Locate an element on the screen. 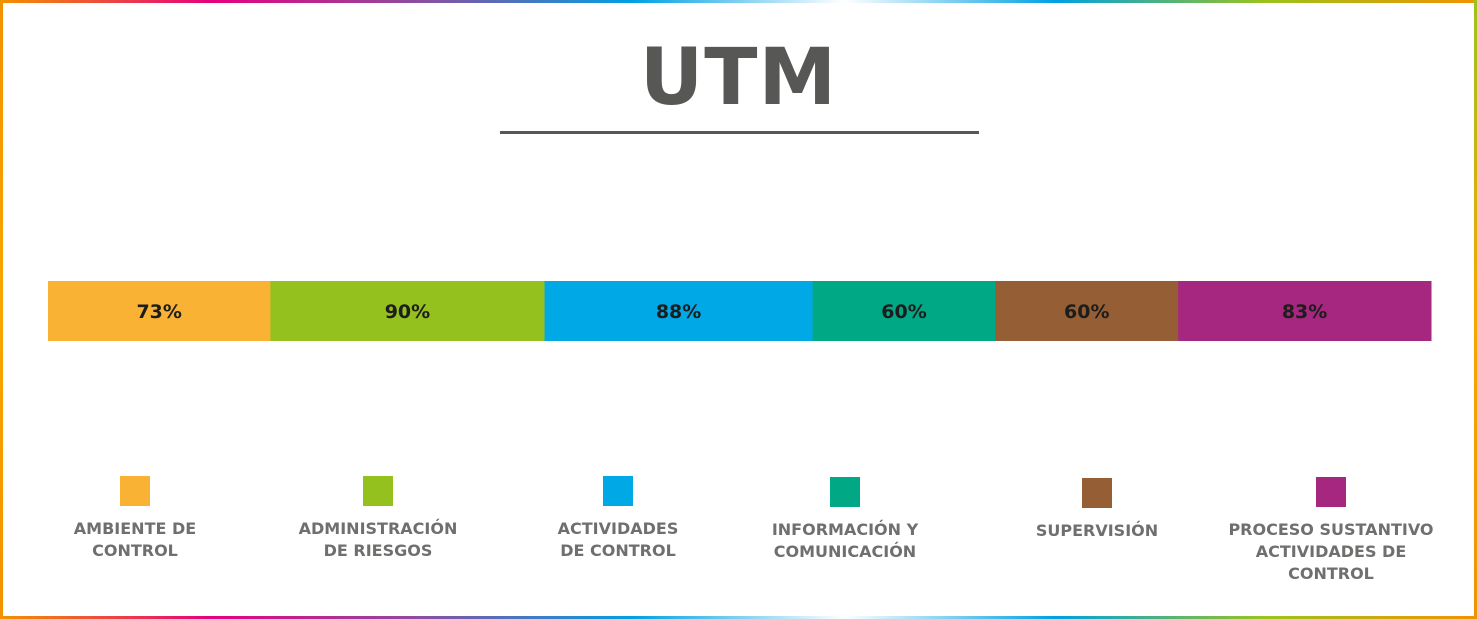 This screenshot has height=619, width=1477. legend-item-2: ADMINISTRACIÓN DE RIESGOS is located at coordinates (378, 519).